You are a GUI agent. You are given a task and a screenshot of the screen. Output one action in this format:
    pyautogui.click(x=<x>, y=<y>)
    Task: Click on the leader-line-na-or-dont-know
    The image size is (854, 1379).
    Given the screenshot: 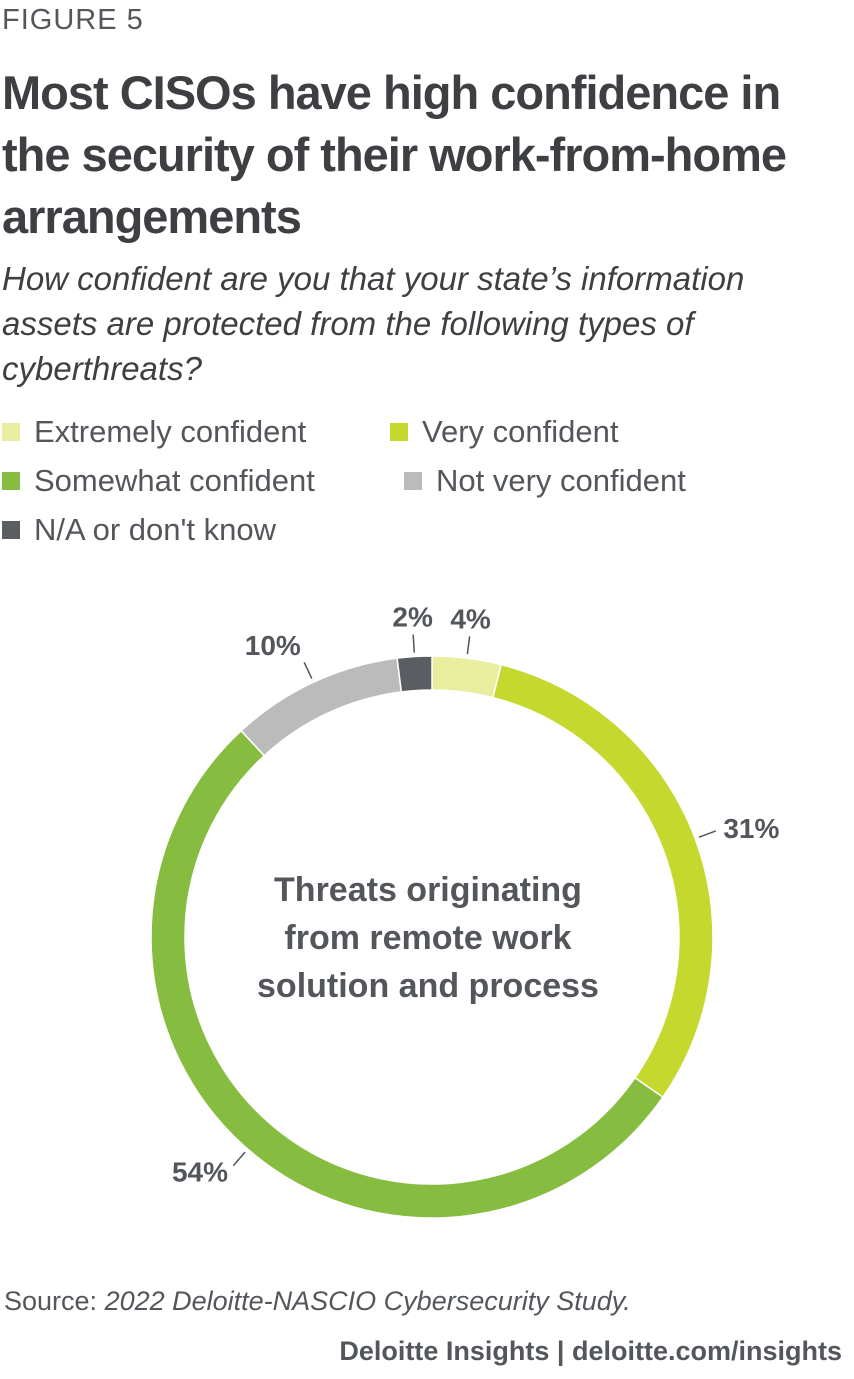 What is the action you would take?
    pyautogui.click(x=414, y=643)
    